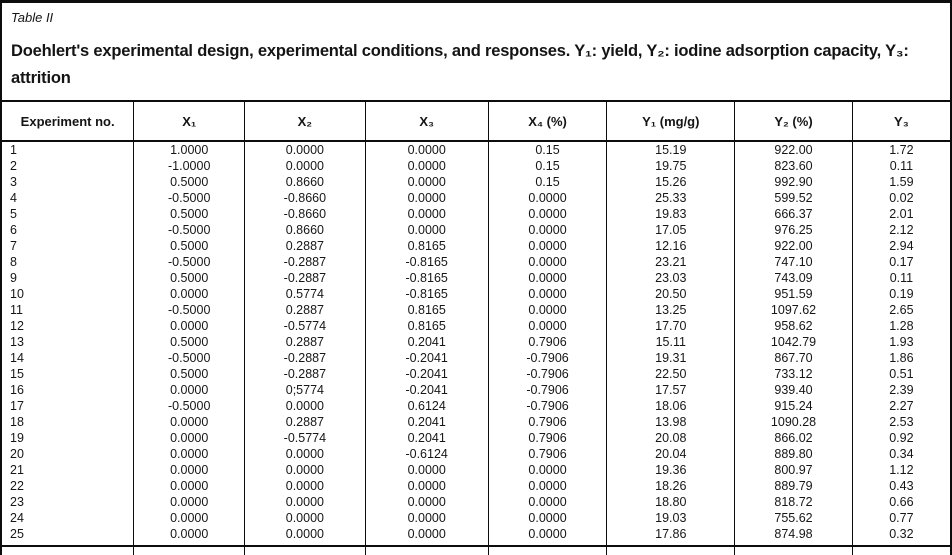  Describe the element at coordinates (17, 502) in the screenshot. I see `cell-experiment-no: 23` at that location.